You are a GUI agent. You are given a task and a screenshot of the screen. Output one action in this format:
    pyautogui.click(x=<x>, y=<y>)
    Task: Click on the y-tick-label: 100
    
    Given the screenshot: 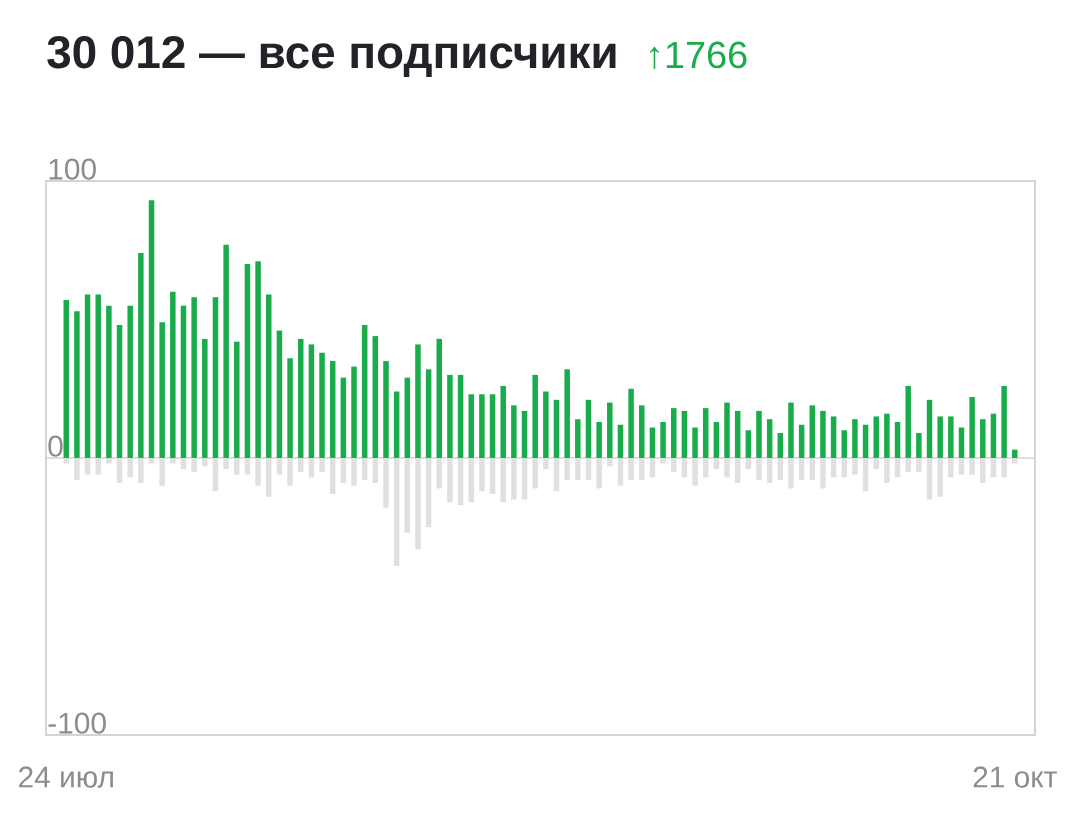 What is the action you would take?
    pyautogui.click(x=72, y=169)
    